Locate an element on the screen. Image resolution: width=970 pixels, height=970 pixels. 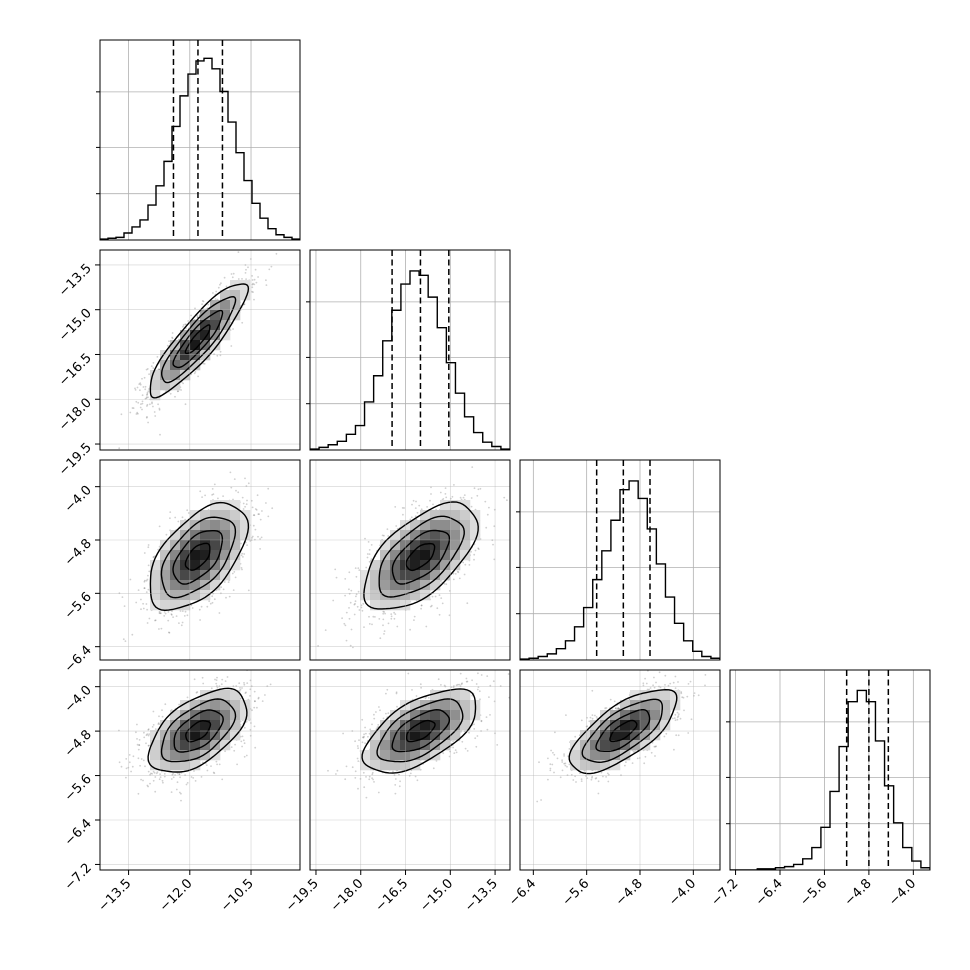
y-tick-label: −7.2 is located at coordinates (78, 877).